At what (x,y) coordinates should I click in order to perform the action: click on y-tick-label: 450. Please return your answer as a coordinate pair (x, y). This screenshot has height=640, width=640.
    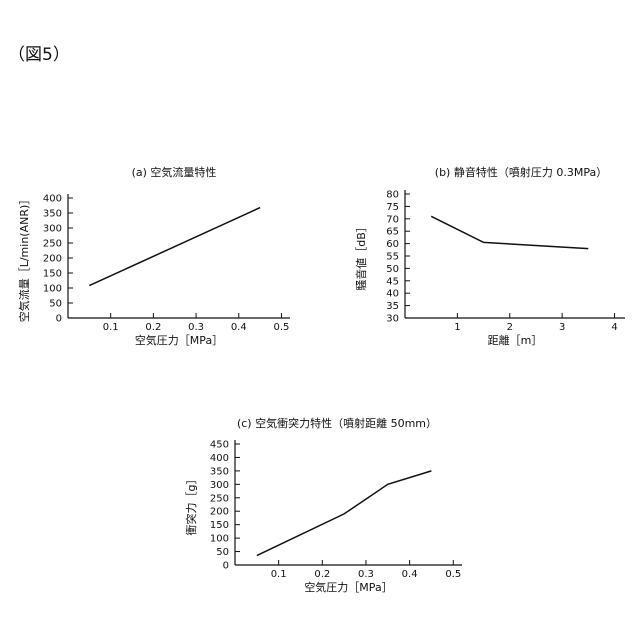
    Looking at the image, I should click on (219, 445).